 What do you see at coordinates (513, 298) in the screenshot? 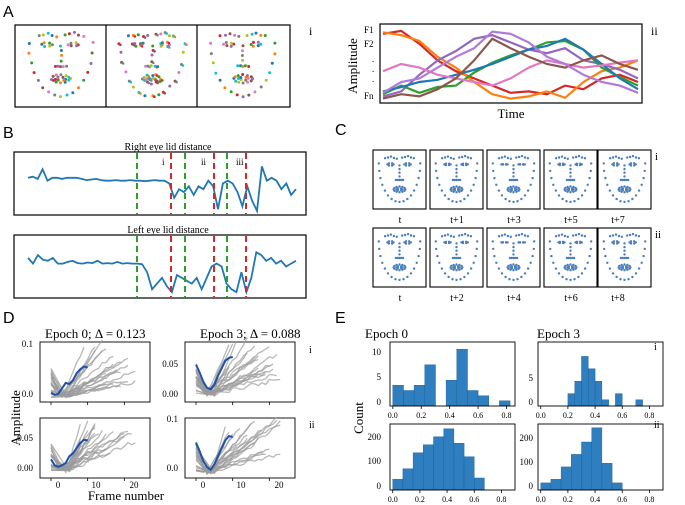
I see `time-label: t+4` at bounding box center [513, 298].